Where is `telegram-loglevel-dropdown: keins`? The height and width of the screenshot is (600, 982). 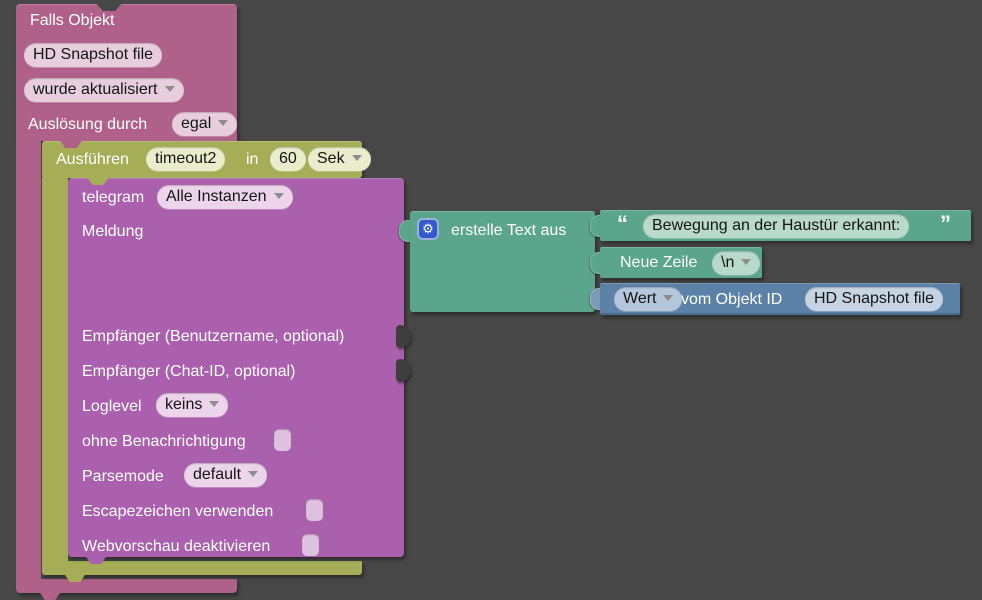 telegram-loglevel-dropdown: keins is located at coordinates (192, 405).